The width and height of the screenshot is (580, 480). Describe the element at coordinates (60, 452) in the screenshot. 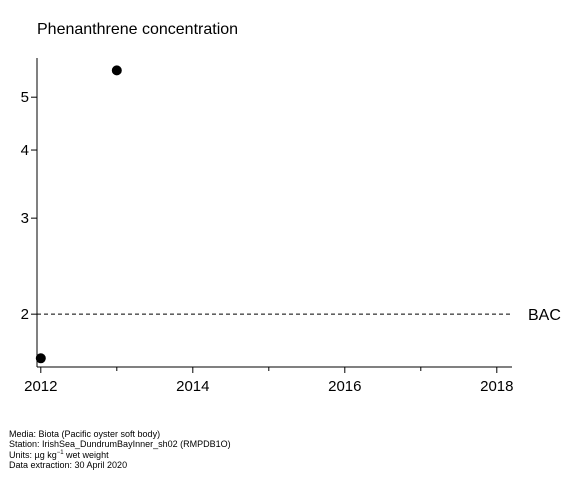

I see `footer-units-exponent: −1` at that location.